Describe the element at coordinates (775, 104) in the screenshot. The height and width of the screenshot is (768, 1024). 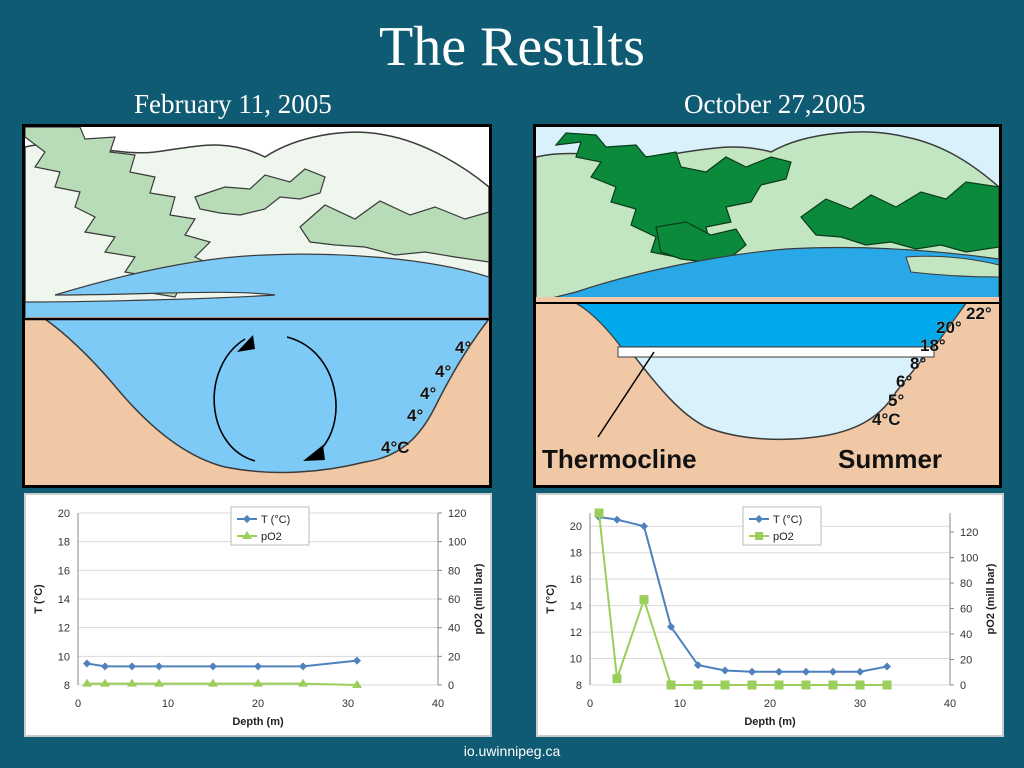
I see `date-october: October 27,2005` at that location.